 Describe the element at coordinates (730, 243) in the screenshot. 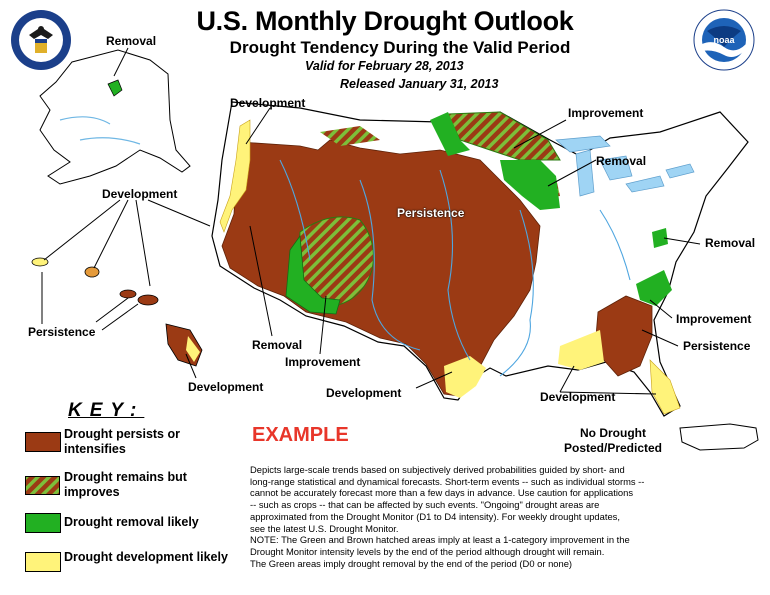

I see `label-removal-east: Removal` at that location.